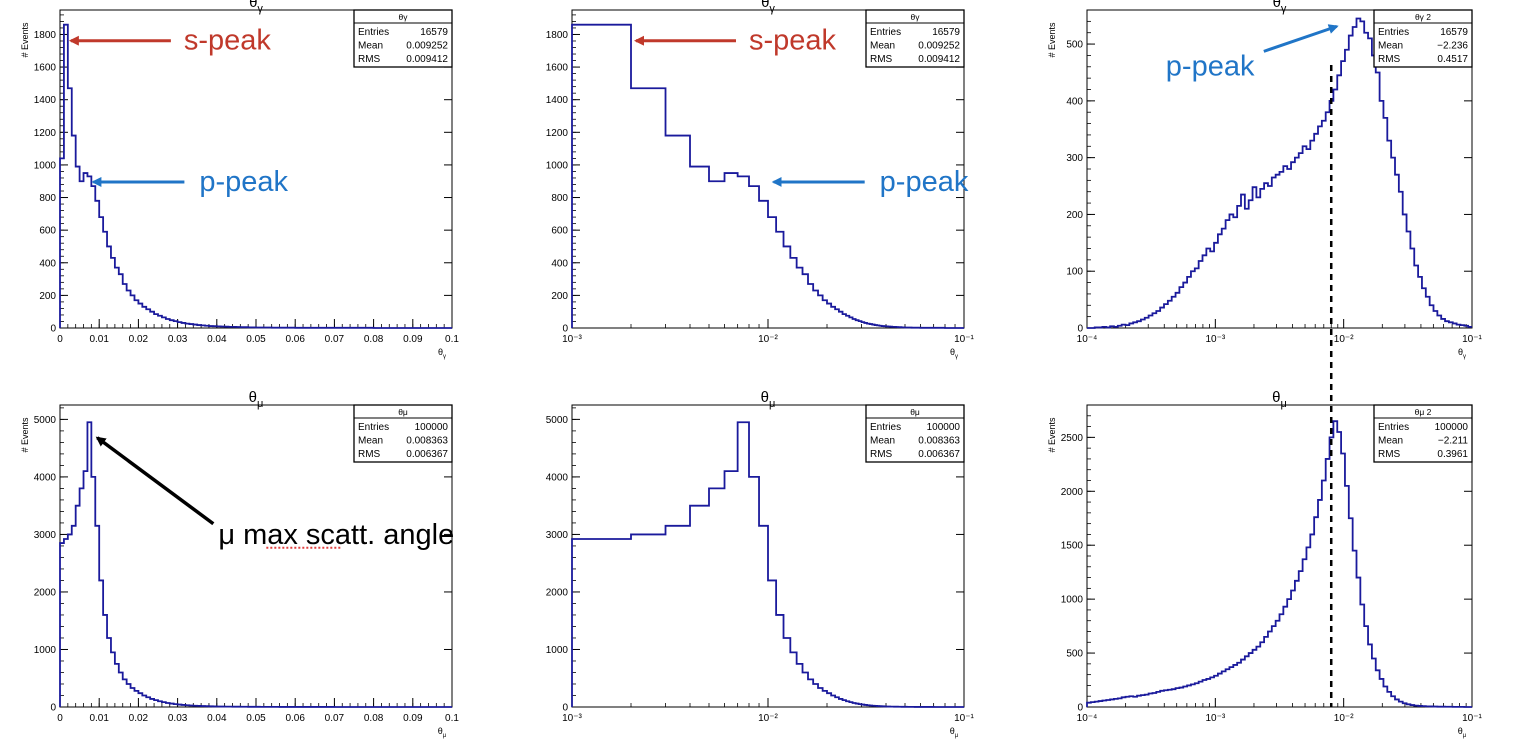 The height and width of the screenshot is (748, 1532). Describe the element at coordinates (1074, 45) in the screenshot. I see `y-tick-label: 500` at that location.